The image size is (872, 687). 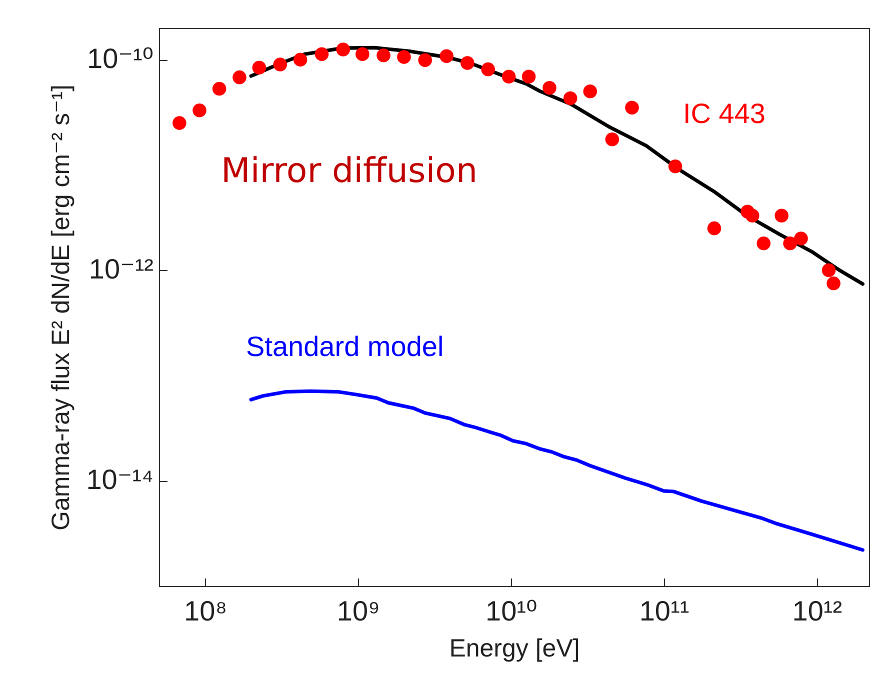 What do you see at coordinates (358, 611) in the screenshot?
I see `x-tick-label: 10⁹` at bounding box center [358, 611].